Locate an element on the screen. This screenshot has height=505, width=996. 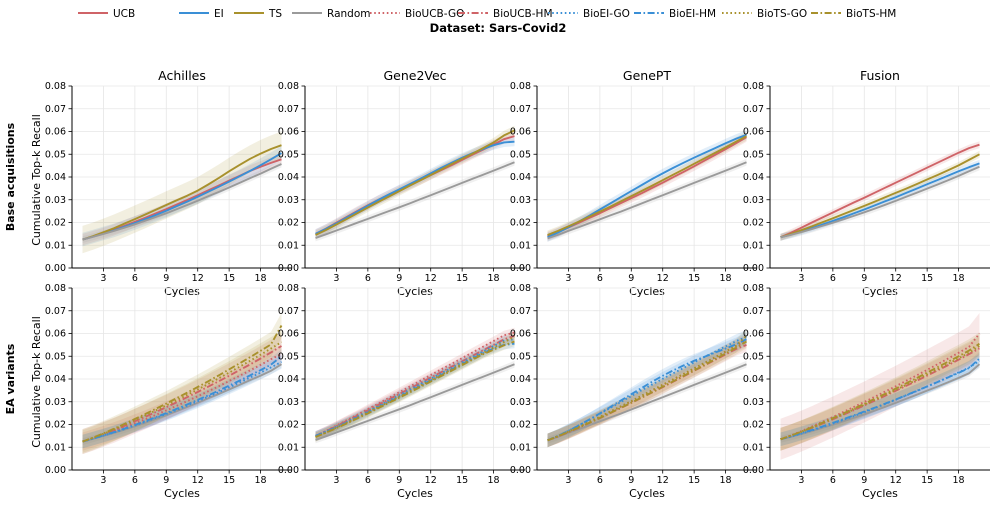
legend-entry: BioUCB-HM is located at coordinates (505, 14).